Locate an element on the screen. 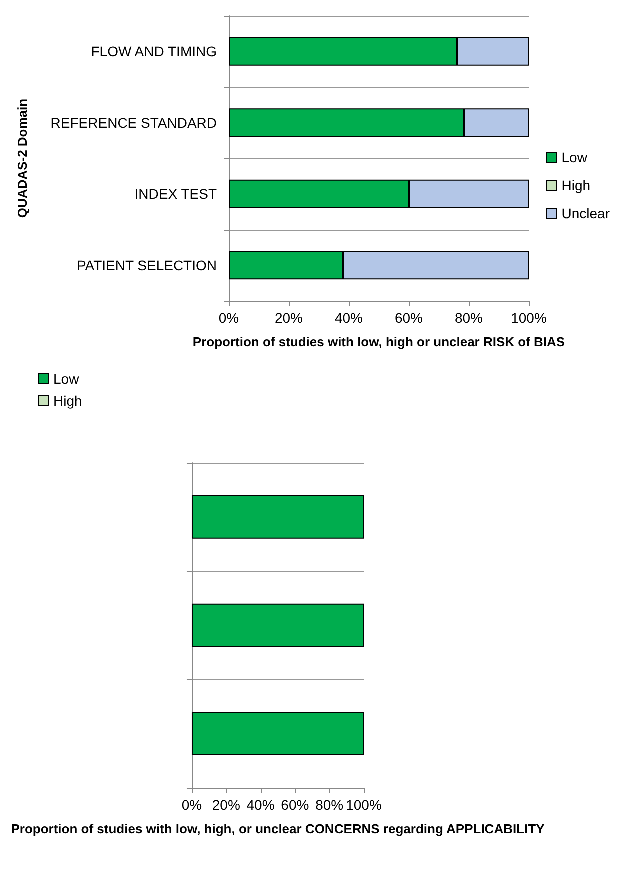  y-tick-label: FLOW AND TIMING is located at coordinates (154, 52).